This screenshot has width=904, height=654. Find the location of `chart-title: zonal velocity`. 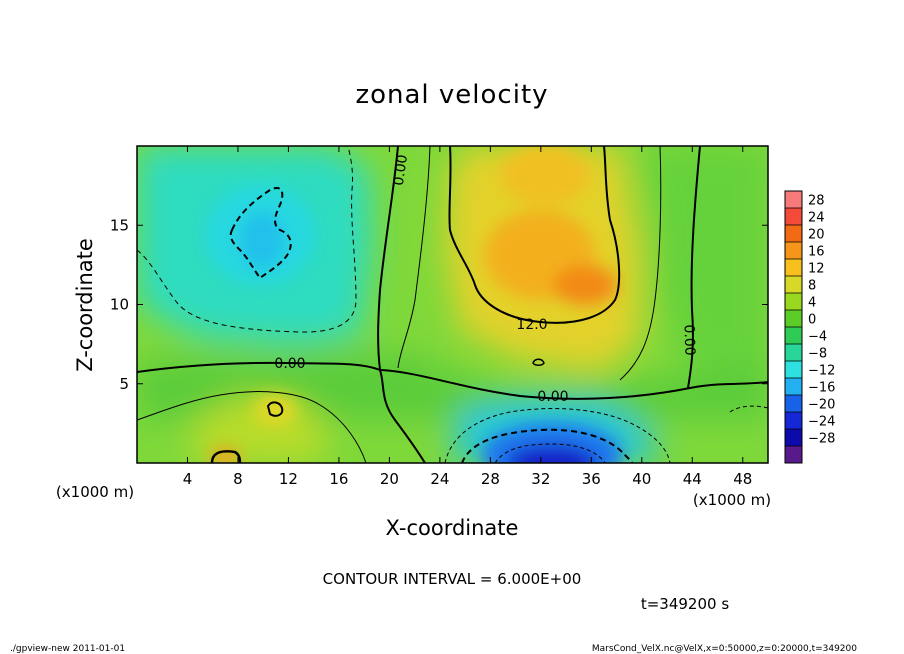

chart-title: zonal velocity is located at coordinates (451, 95).